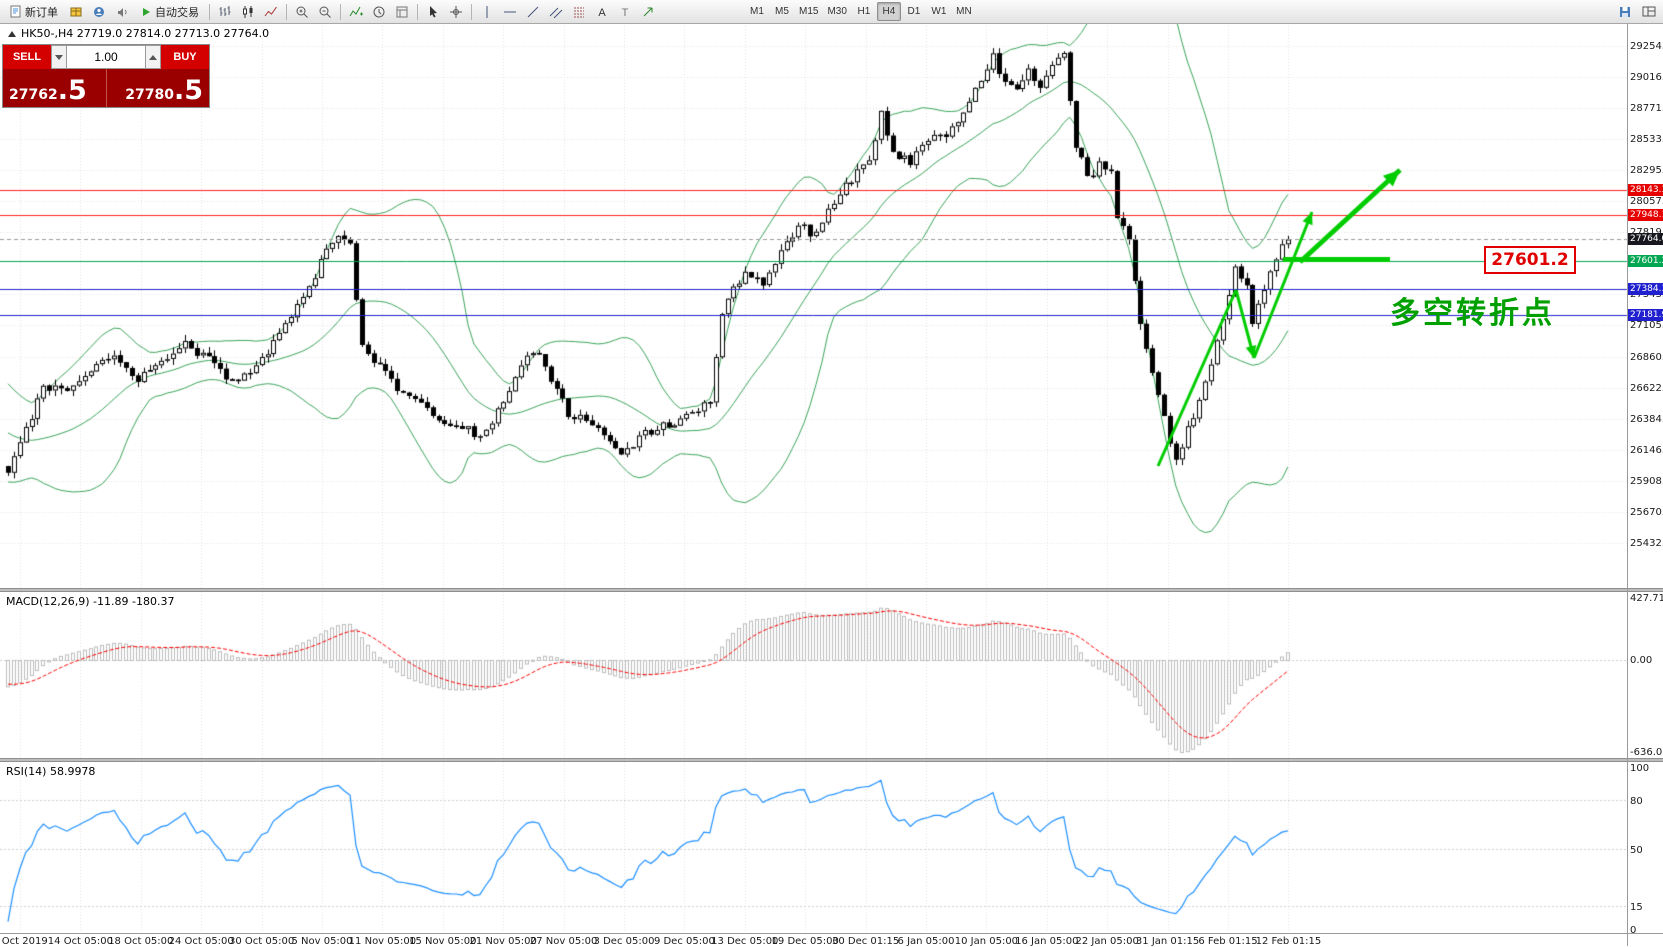 The height and width of the screenshot is (947, 1663). I want to click on horizontal-line-button, so click(510, 11).